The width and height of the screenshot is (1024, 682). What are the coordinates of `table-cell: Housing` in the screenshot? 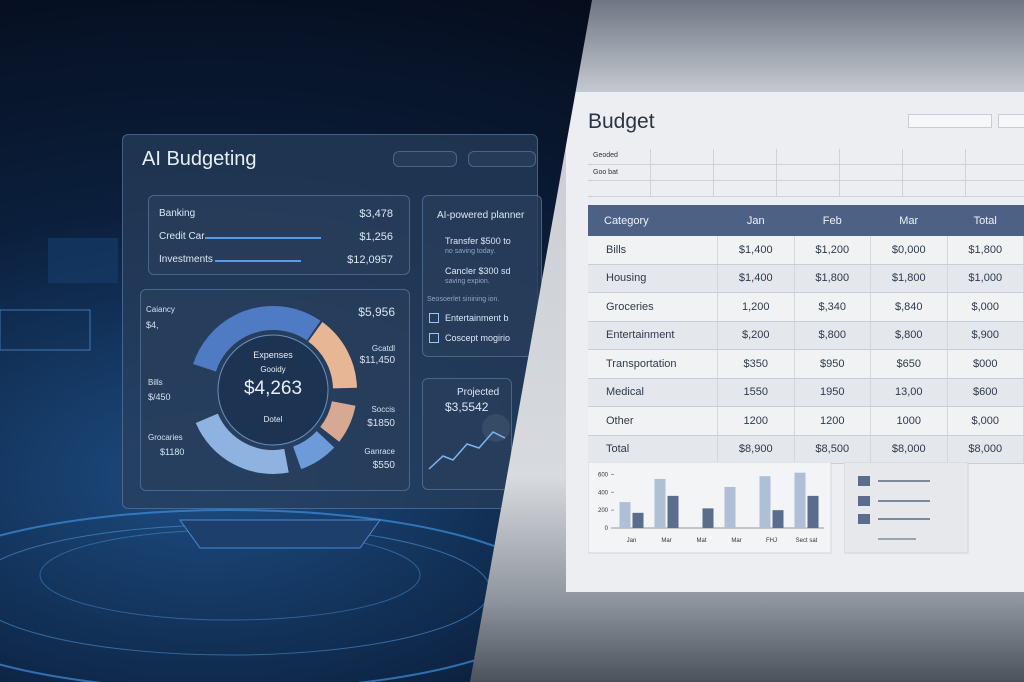 It's located at (653, 278).